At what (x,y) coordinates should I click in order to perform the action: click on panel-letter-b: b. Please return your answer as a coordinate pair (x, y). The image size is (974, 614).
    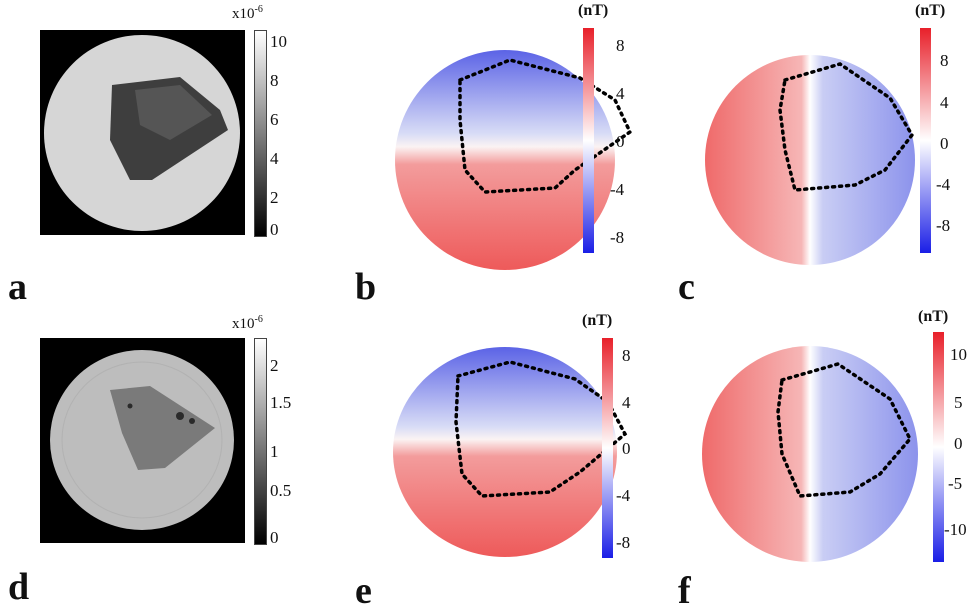
    Looking at the image, I should click on (366, 287).